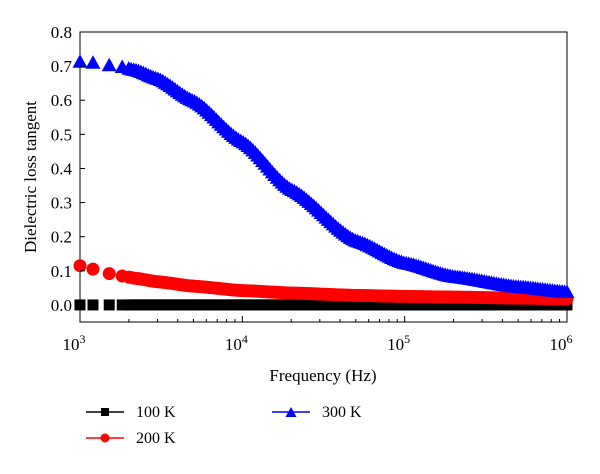  What do you see at coordinates (236, 343) in the screenshot?
I see `x-tick-label: 10⁴` at bounding box center [236, 343].